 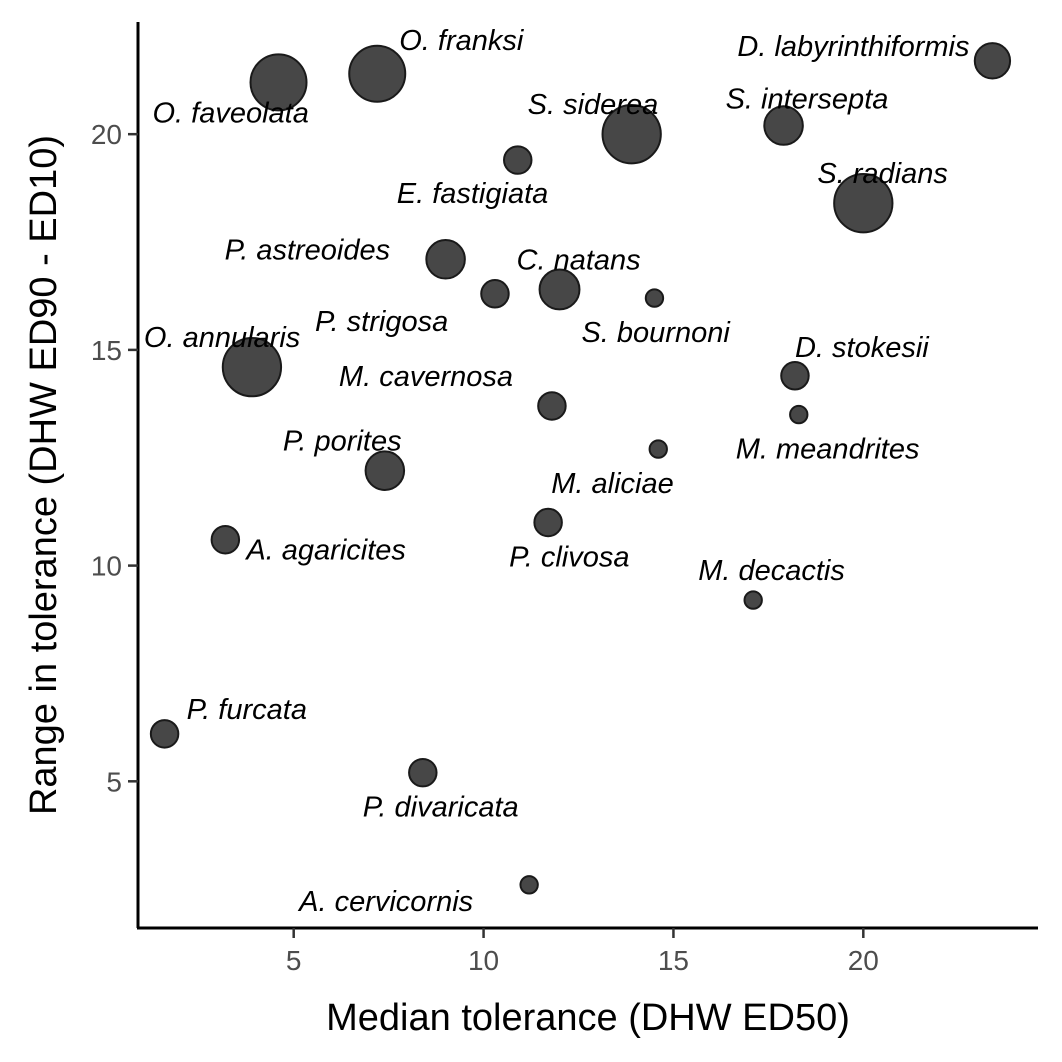 I want to click on point-label: C. natans, so click(x=579, y=260).